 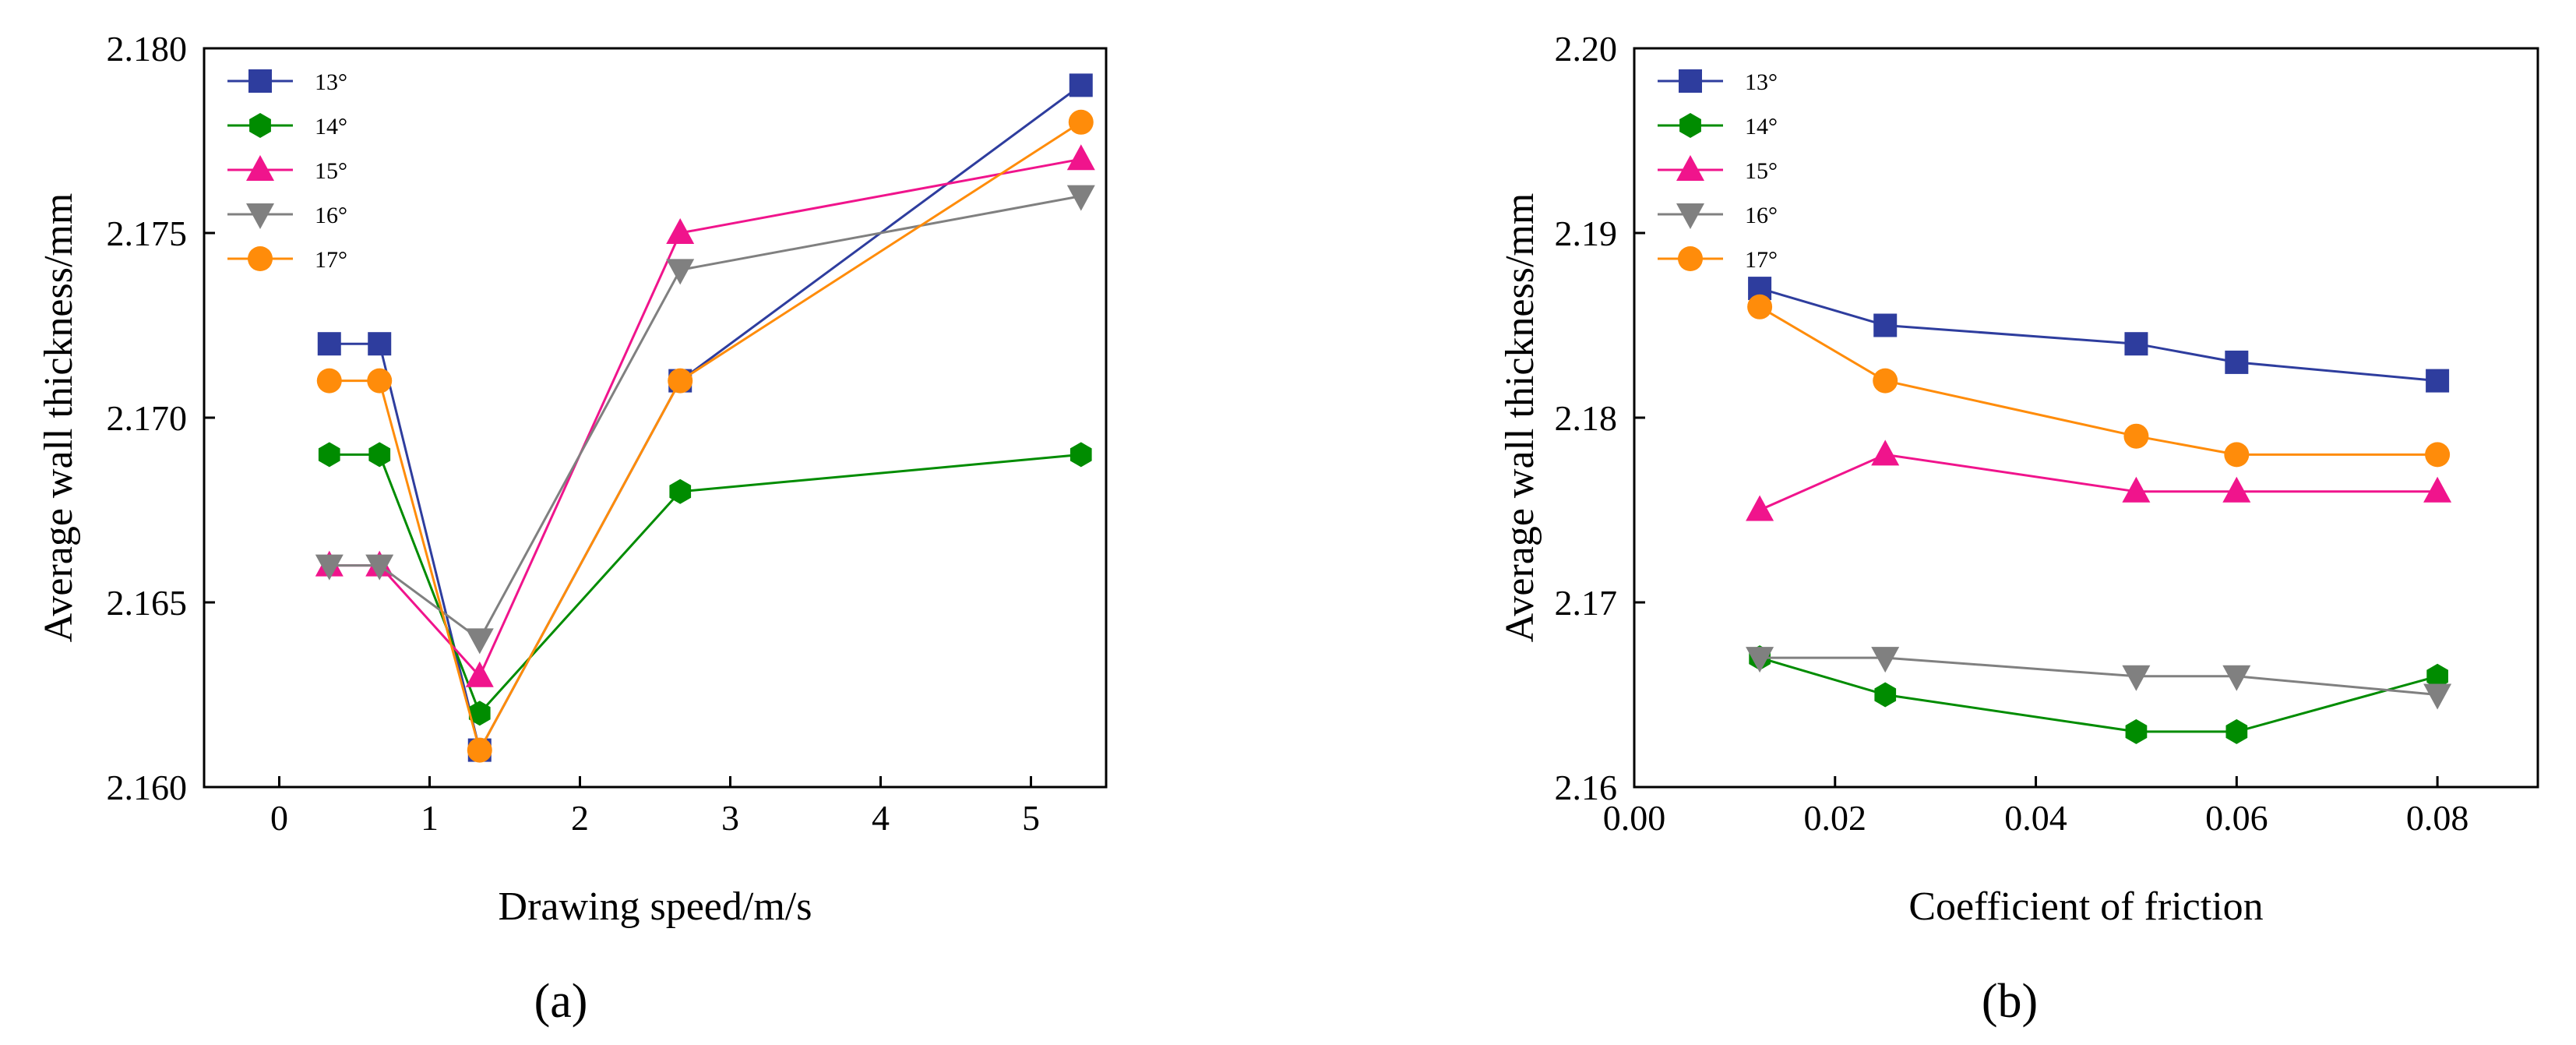 What do you see at coordinates (730, 818) in the screenshot?
I see `x-tick-label: 3` at bounding box center [730, 818].